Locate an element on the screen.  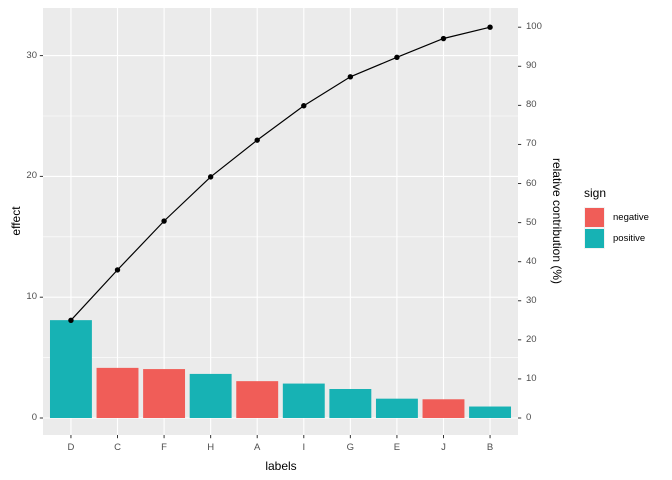
bar-B is located at coordinates (490, 412).